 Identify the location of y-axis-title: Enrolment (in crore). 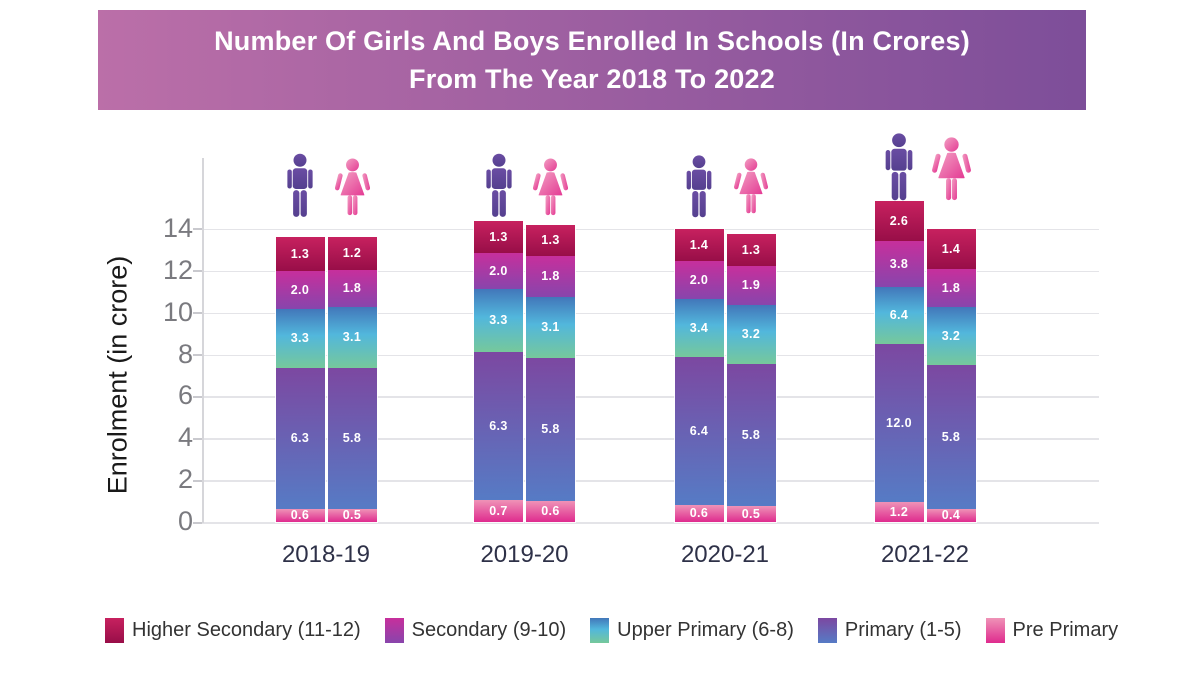
(117, 375).